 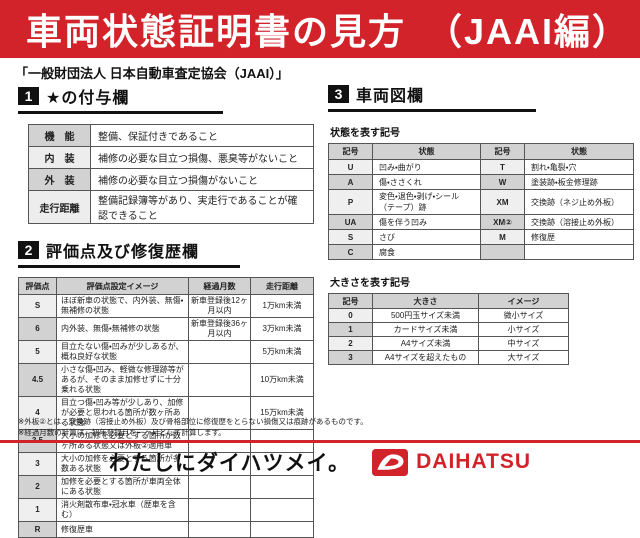 What do you see at coordinates (425, 329) in the screenshot?
I see `table-cell: カードサイズ未満` at bounding box center [425, 329].